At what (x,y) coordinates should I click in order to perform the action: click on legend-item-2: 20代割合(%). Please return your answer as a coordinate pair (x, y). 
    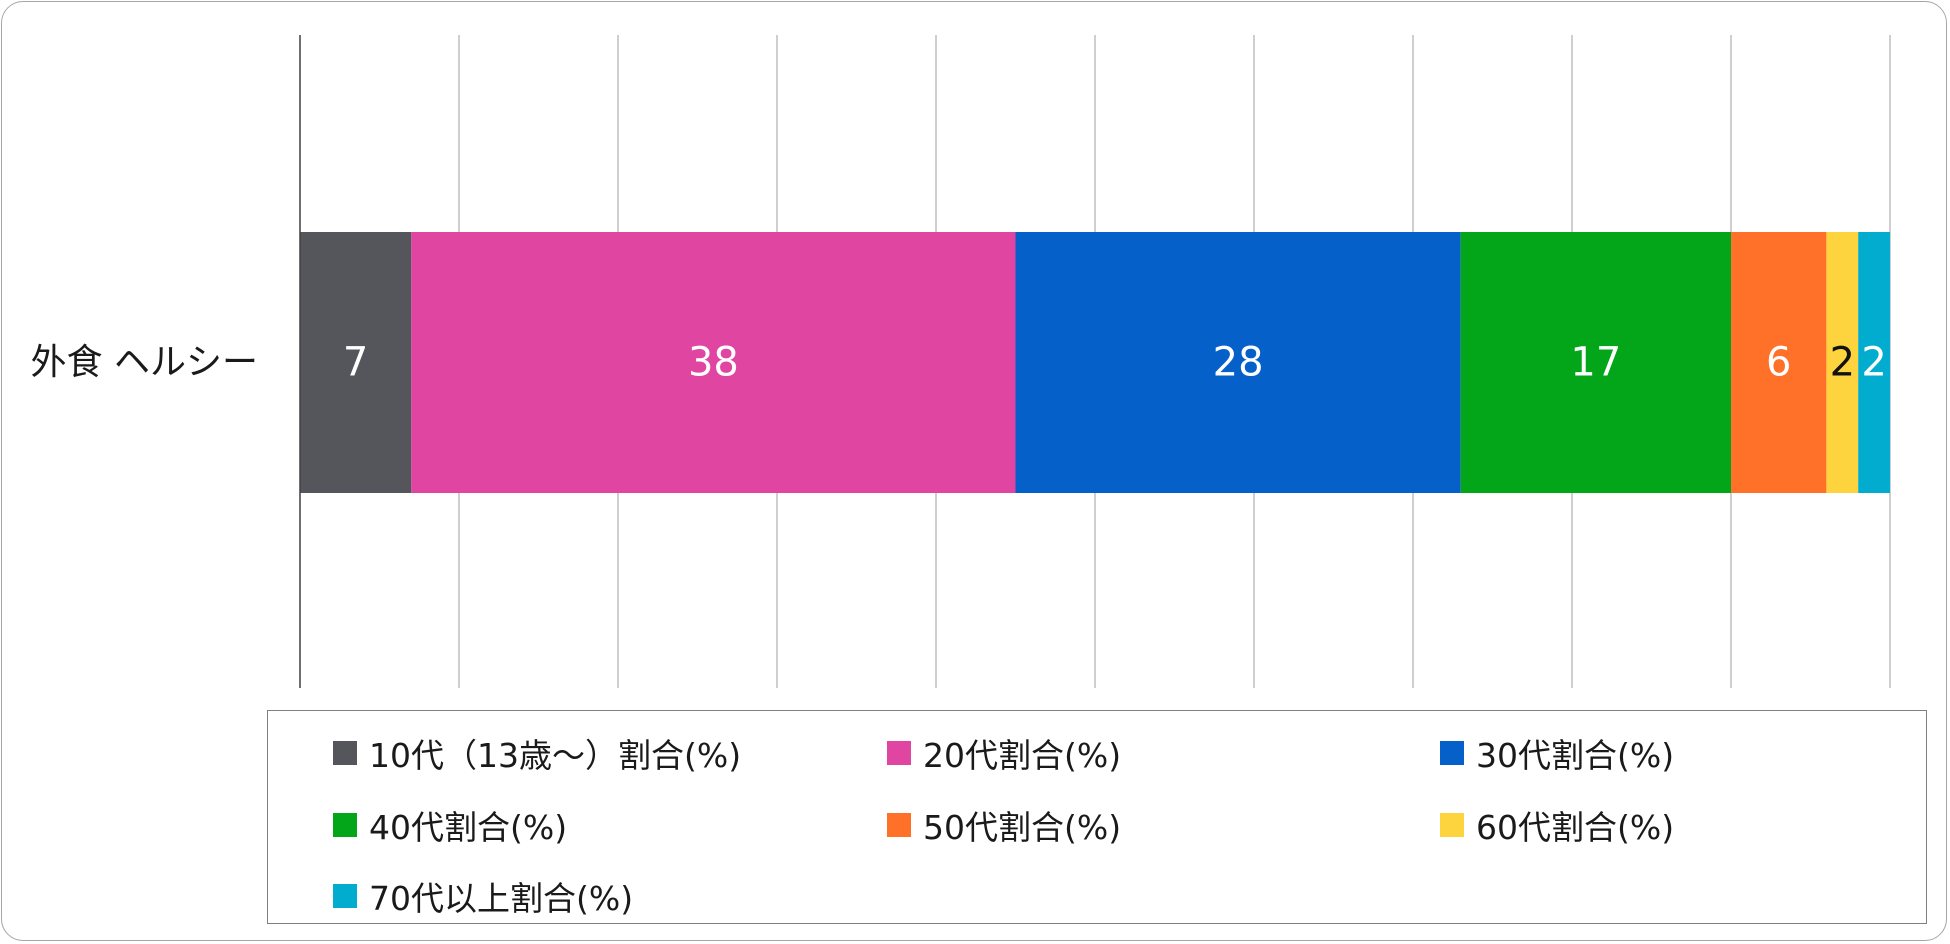
    Looking at the image, I should click on (1004, 753).